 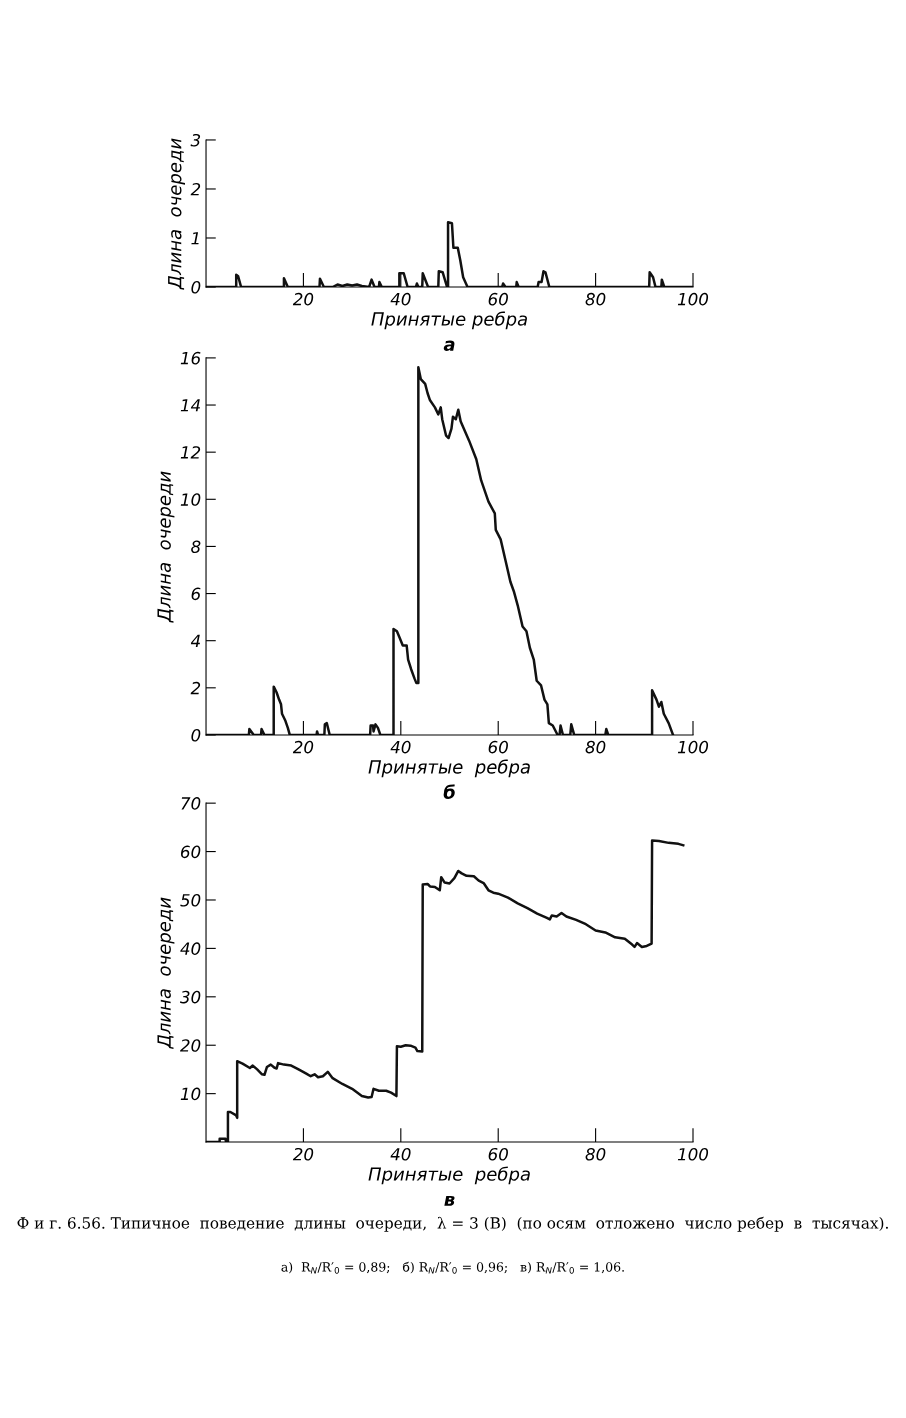 What do you see at coordinates (191, 803) in the screenshot?
I see `y-tick-label: 70` at bounding box center [191, 803].